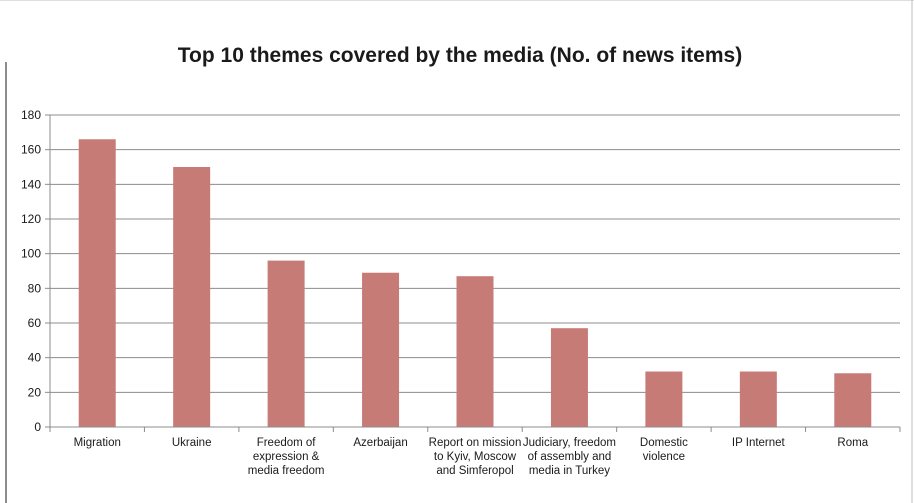 This screenshot has width=914, height=503. I want to click on y-tick-label: 180, so click(31, 115).